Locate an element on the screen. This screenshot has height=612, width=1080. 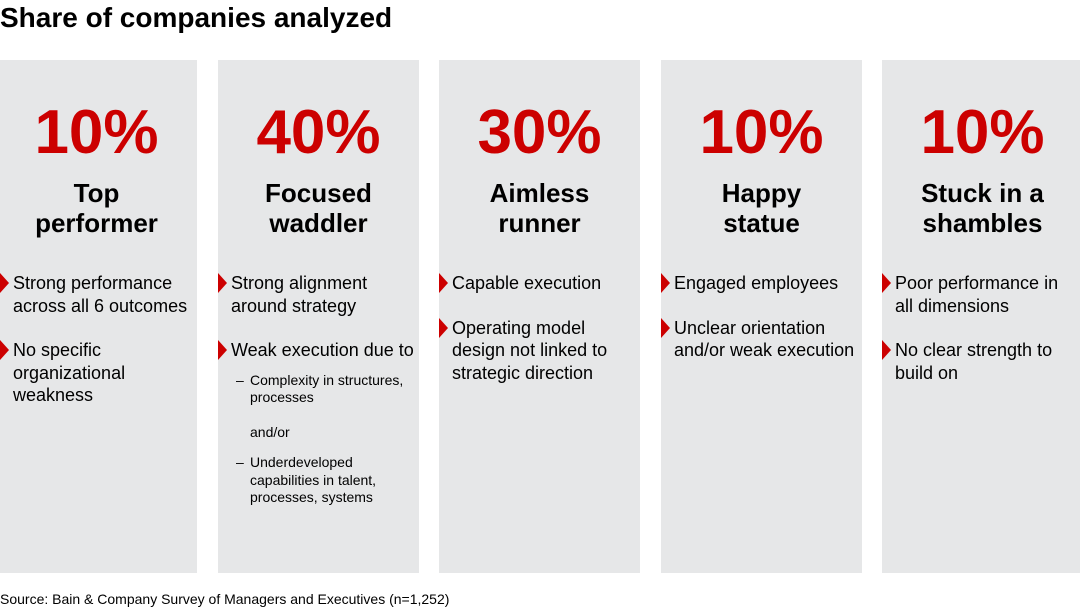
segment-name: Happy statue is located at coordinates (761, 208).